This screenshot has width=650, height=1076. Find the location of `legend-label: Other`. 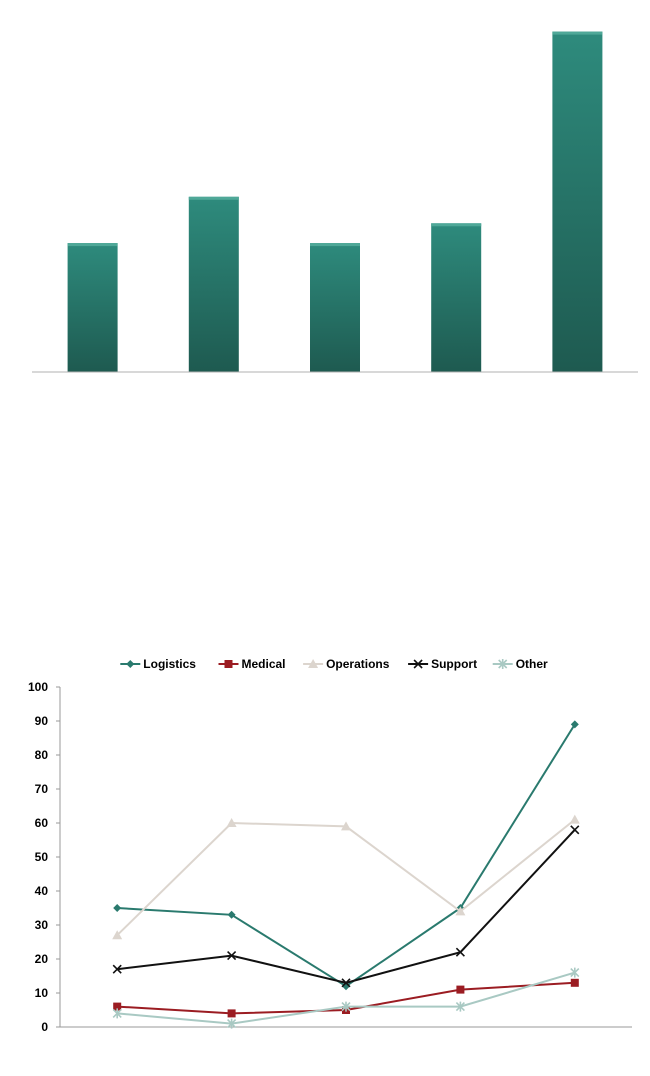

legend-label: Other is located at coordinates (532, 664).